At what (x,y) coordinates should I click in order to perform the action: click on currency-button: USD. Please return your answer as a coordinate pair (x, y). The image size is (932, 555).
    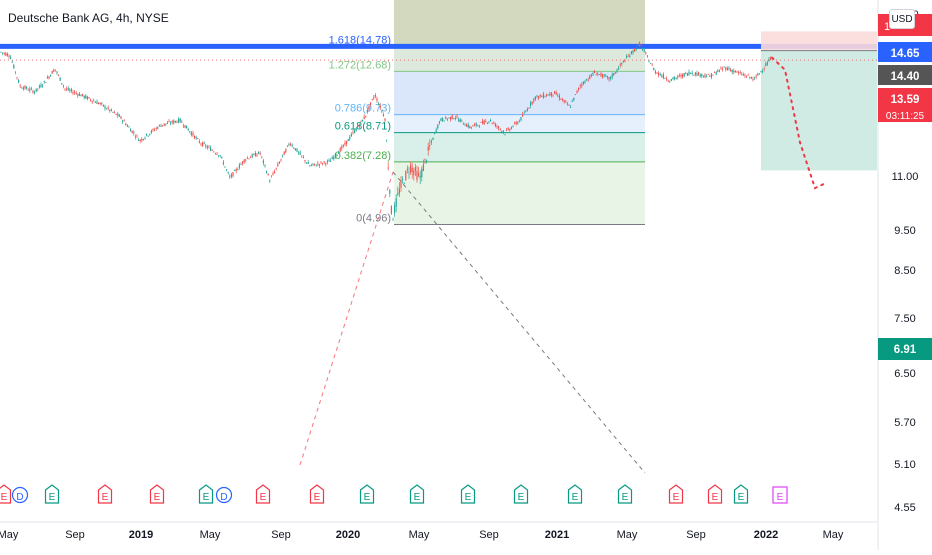
    Looking at the image, I should click on (902, 19).